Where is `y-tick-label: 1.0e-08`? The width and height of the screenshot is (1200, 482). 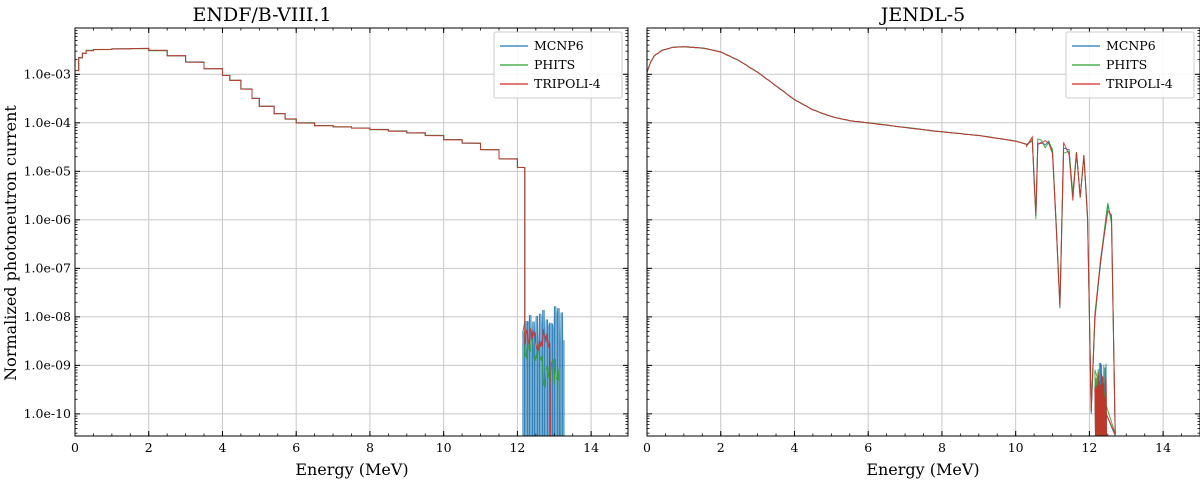 y-tick-label: 1.0e-08 is located at coordinates (47, 316).